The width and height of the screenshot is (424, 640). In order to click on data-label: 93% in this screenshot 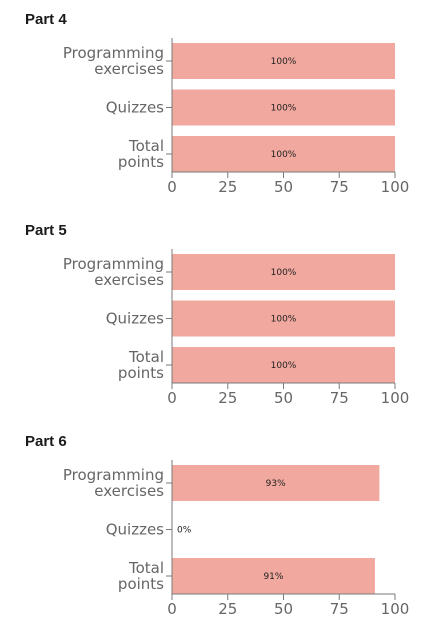, I will do `click(276, 484)`.